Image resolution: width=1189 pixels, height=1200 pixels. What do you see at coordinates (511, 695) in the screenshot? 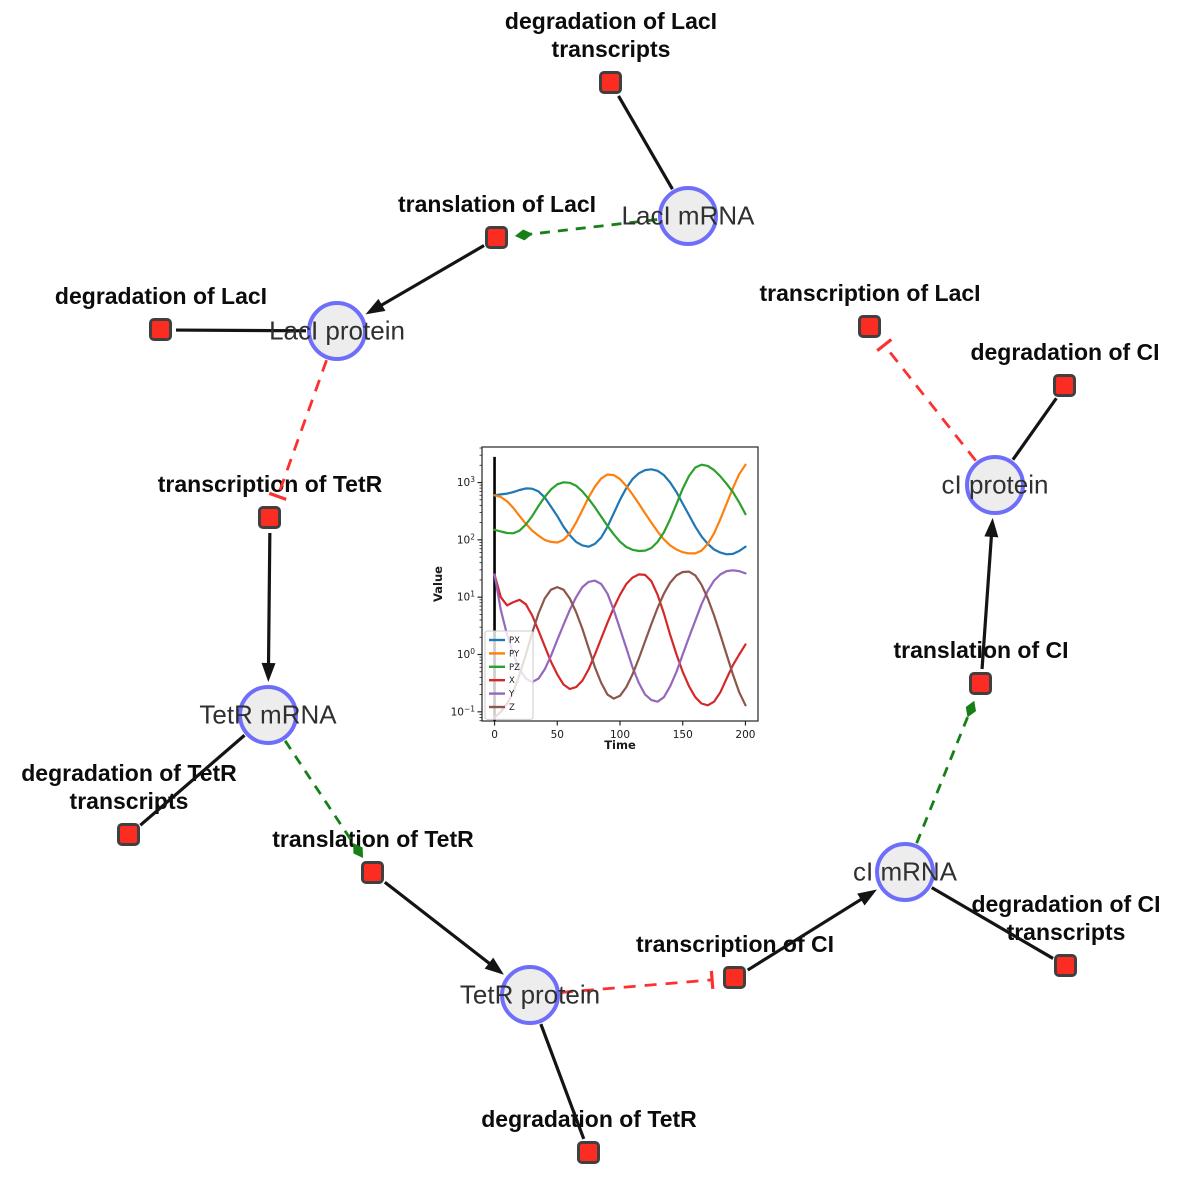
I see `legend-label-Y: Y` at bounding box center [511, 695].